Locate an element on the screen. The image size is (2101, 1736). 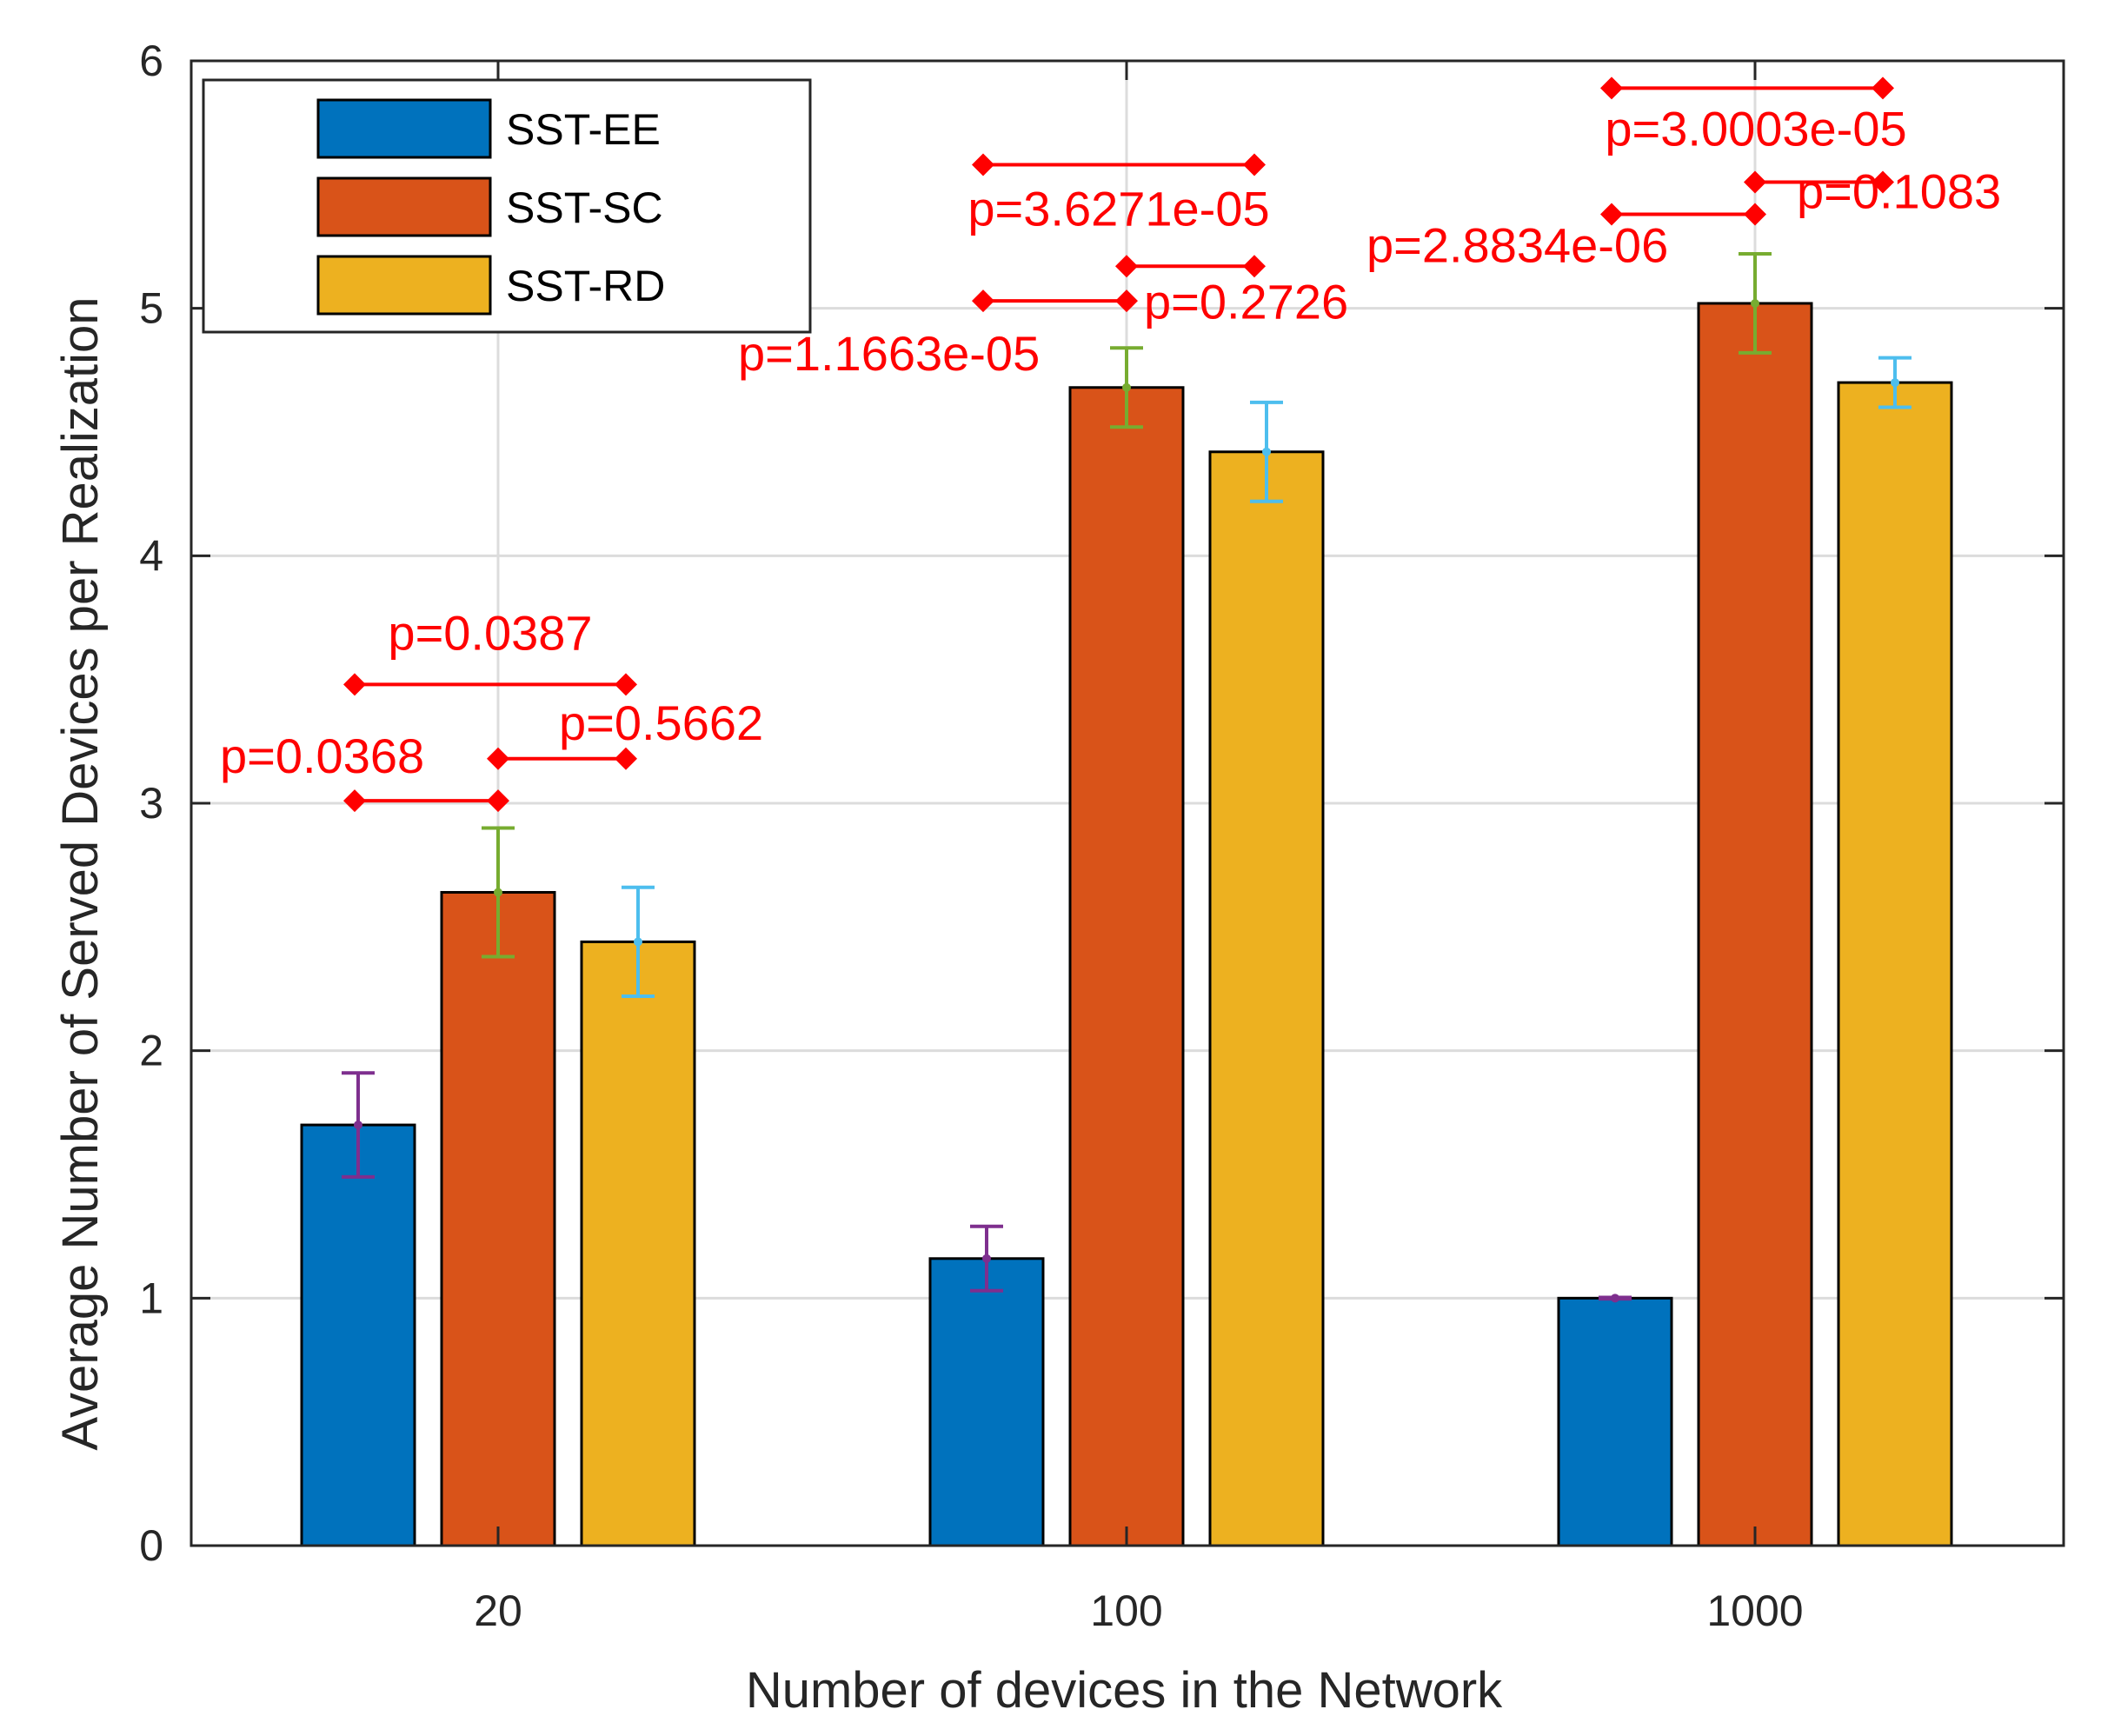
y-tick-label: 1 is located at coordinates (151, 1298).